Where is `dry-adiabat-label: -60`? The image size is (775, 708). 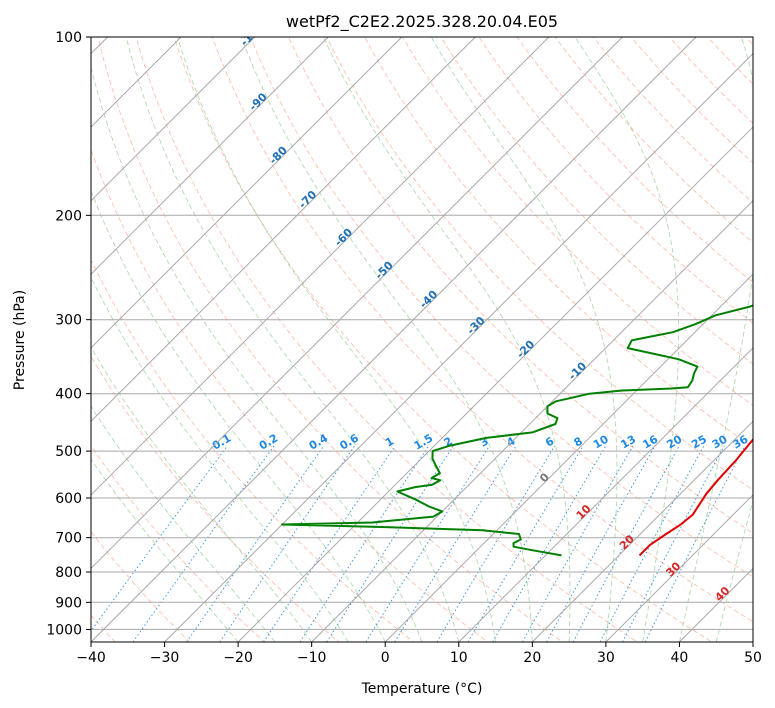 dry-adiabat-label: -60 is located at coordinates (343, 237).